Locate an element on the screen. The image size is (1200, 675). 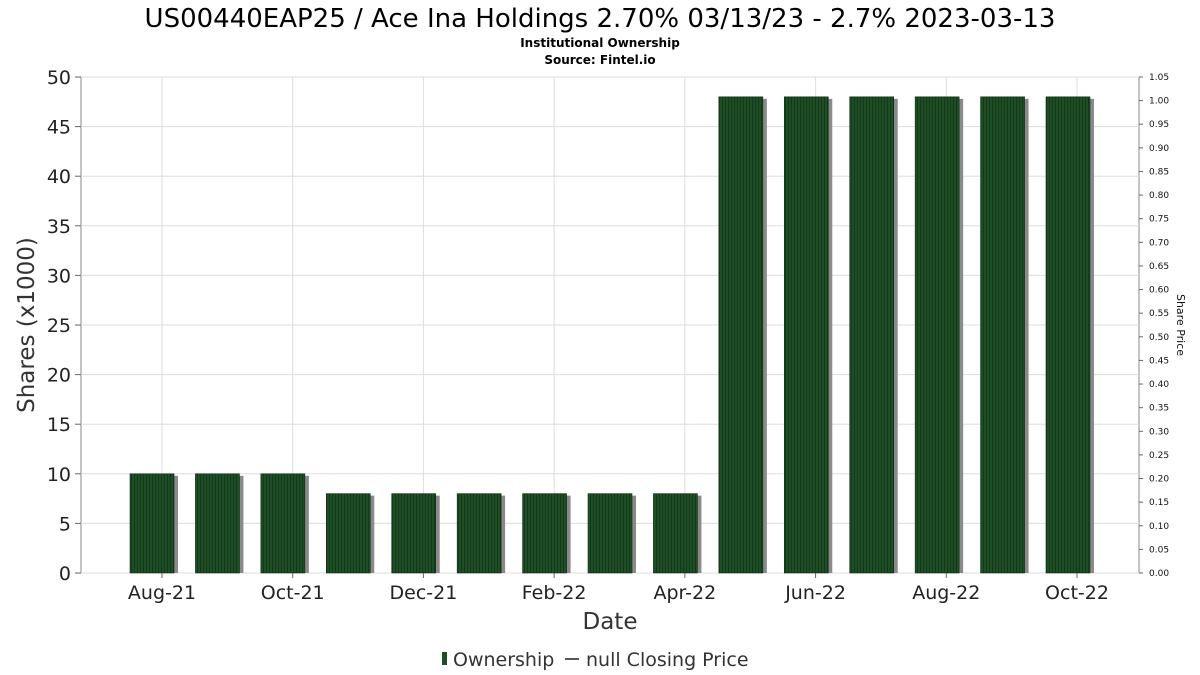
left-tick-label: 30 is located at coordinates (59, 276).